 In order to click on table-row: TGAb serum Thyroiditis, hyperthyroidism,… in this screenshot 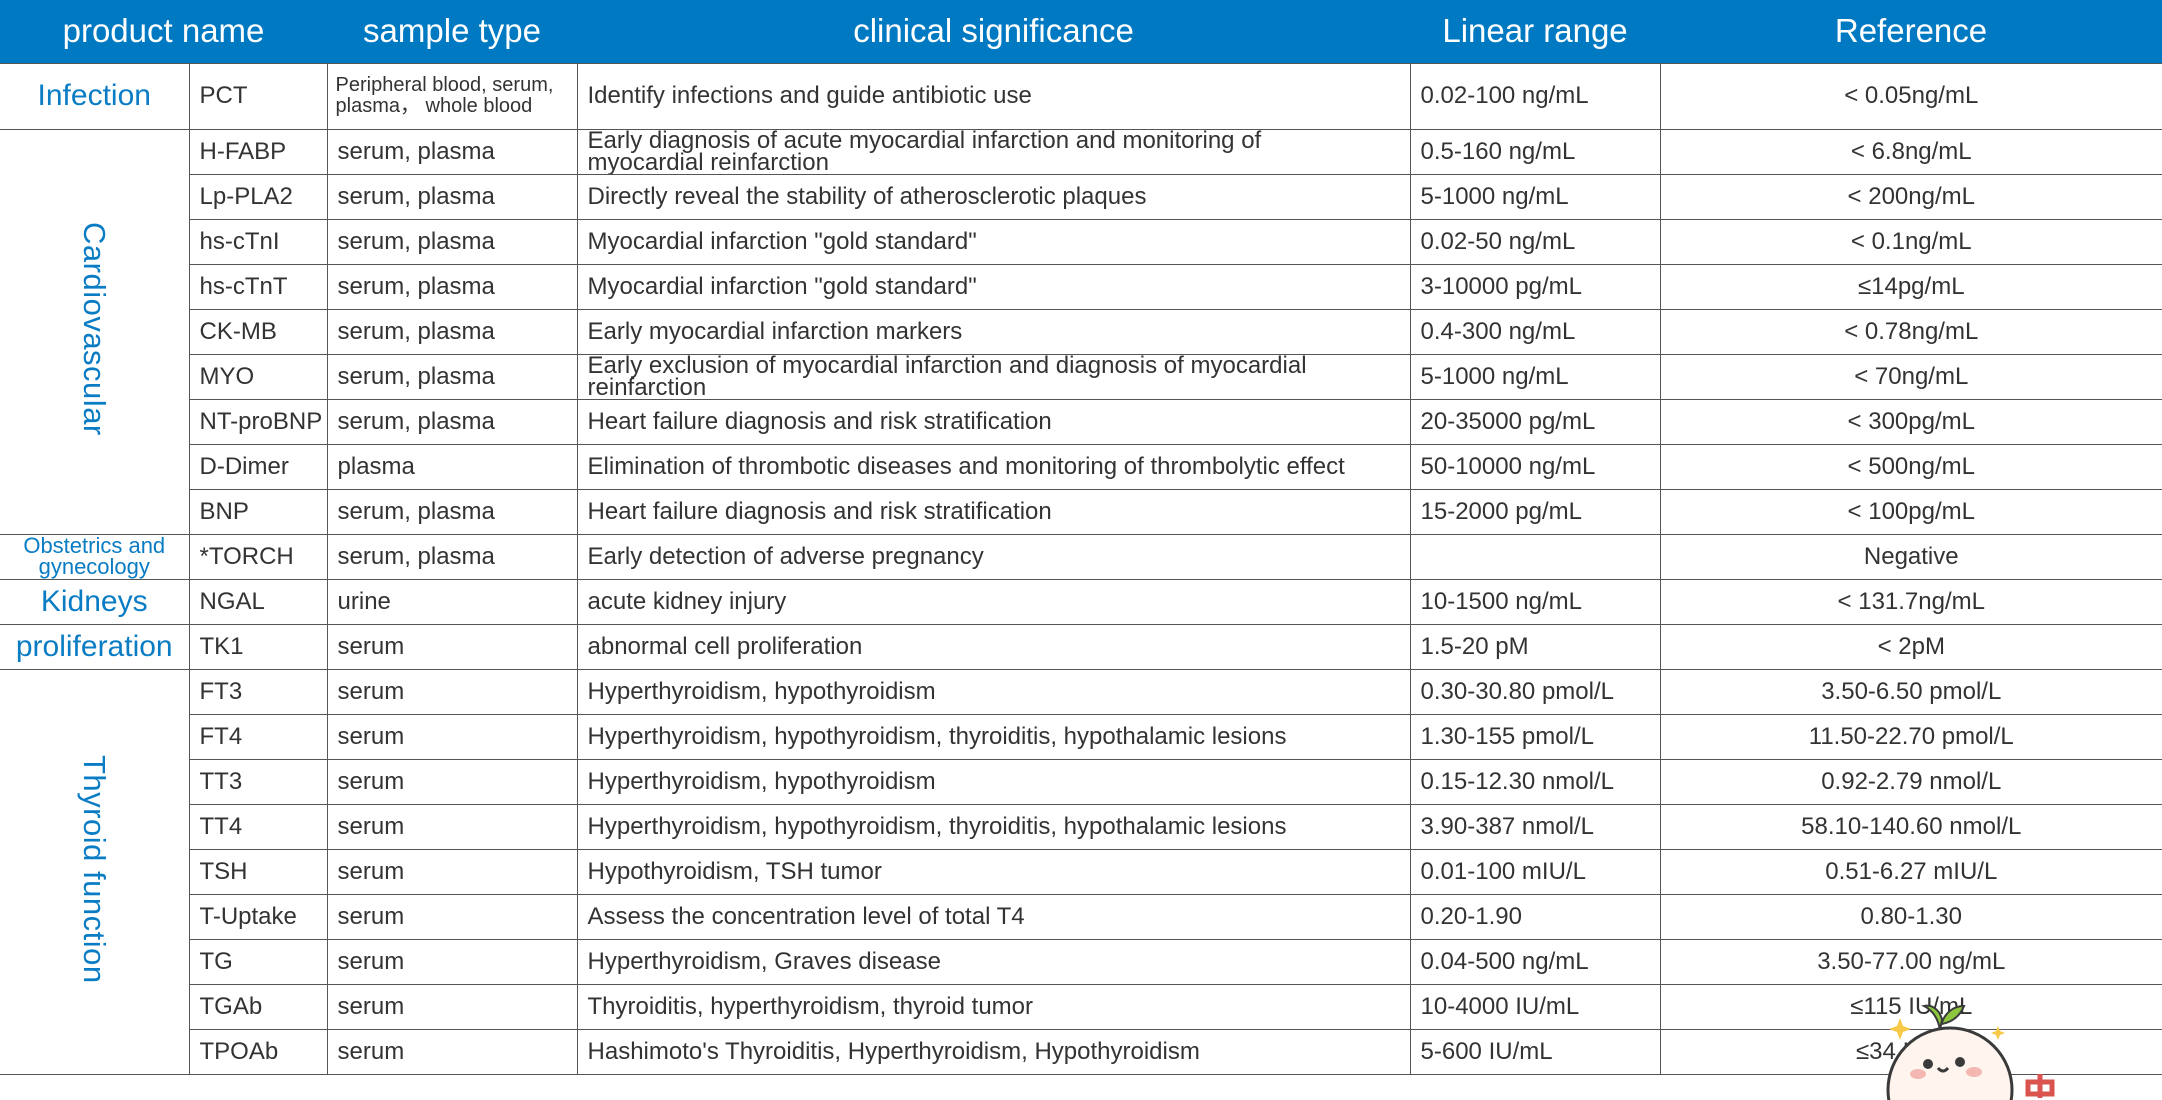, I will do `click(1081, 1006)`.